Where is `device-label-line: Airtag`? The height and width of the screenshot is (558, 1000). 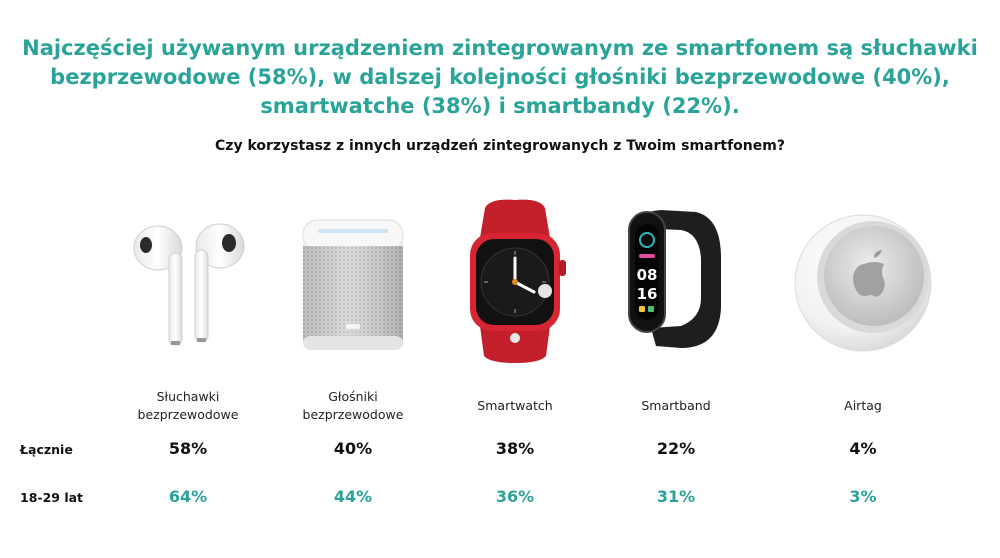
device-label-line: Airtag is located at coordinates (863, 405).